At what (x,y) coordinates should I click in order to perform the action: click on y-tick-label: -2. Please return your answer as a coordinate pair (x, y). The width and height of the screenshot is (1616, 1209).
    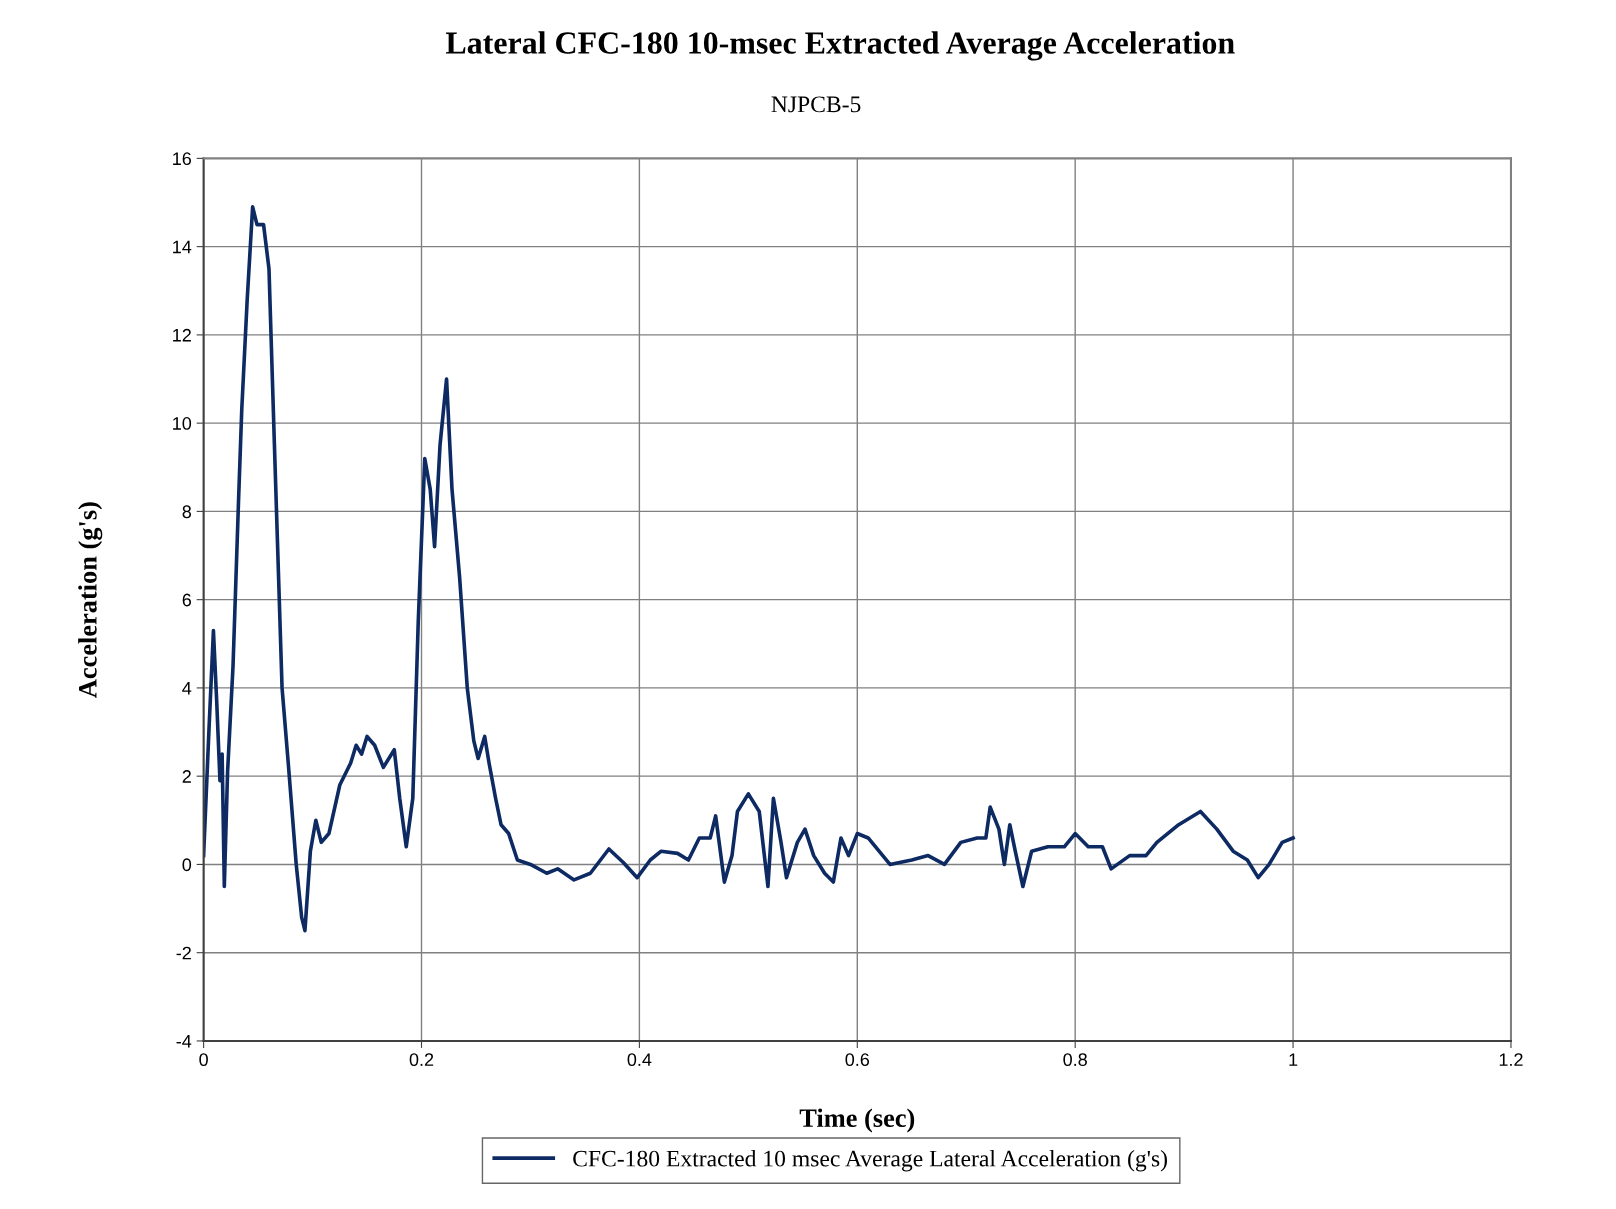
    Looking at the image, I should click on (183, 953).